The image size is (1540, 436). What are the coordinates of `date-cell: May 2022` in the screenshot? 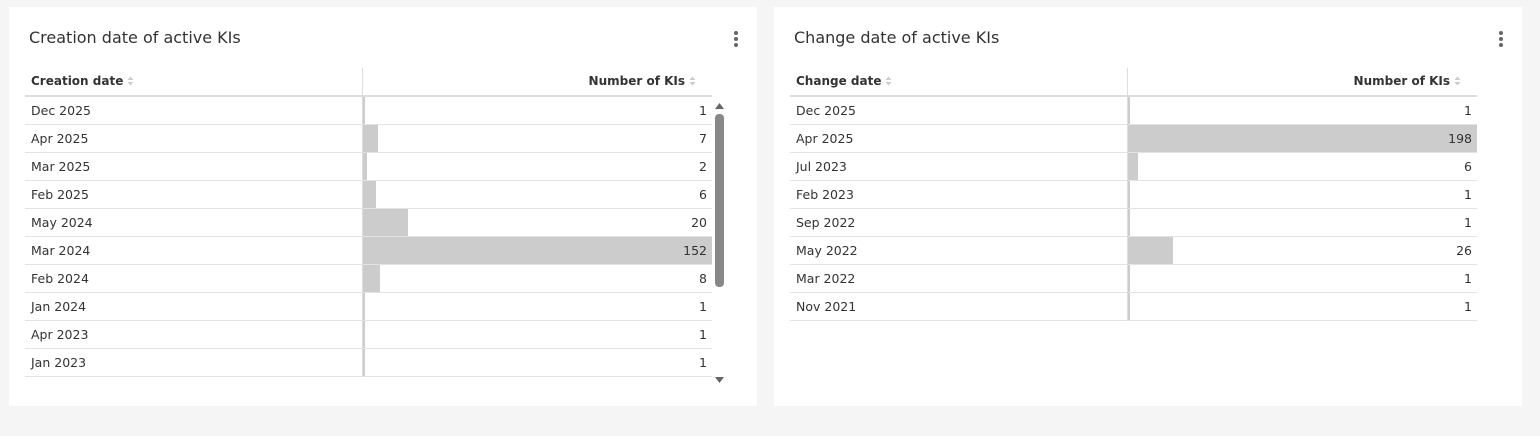 It's located at (827, 250).